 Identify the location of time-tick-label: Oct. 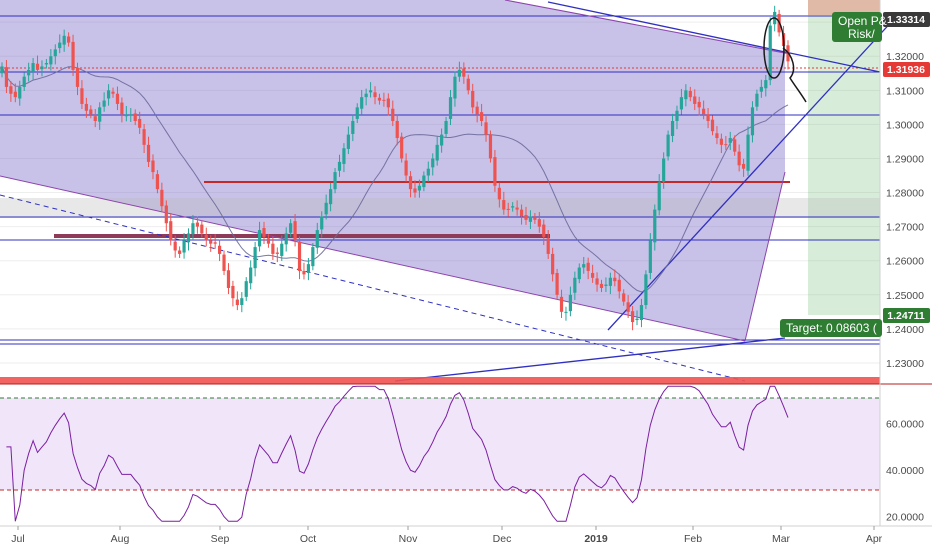
(308, 539).